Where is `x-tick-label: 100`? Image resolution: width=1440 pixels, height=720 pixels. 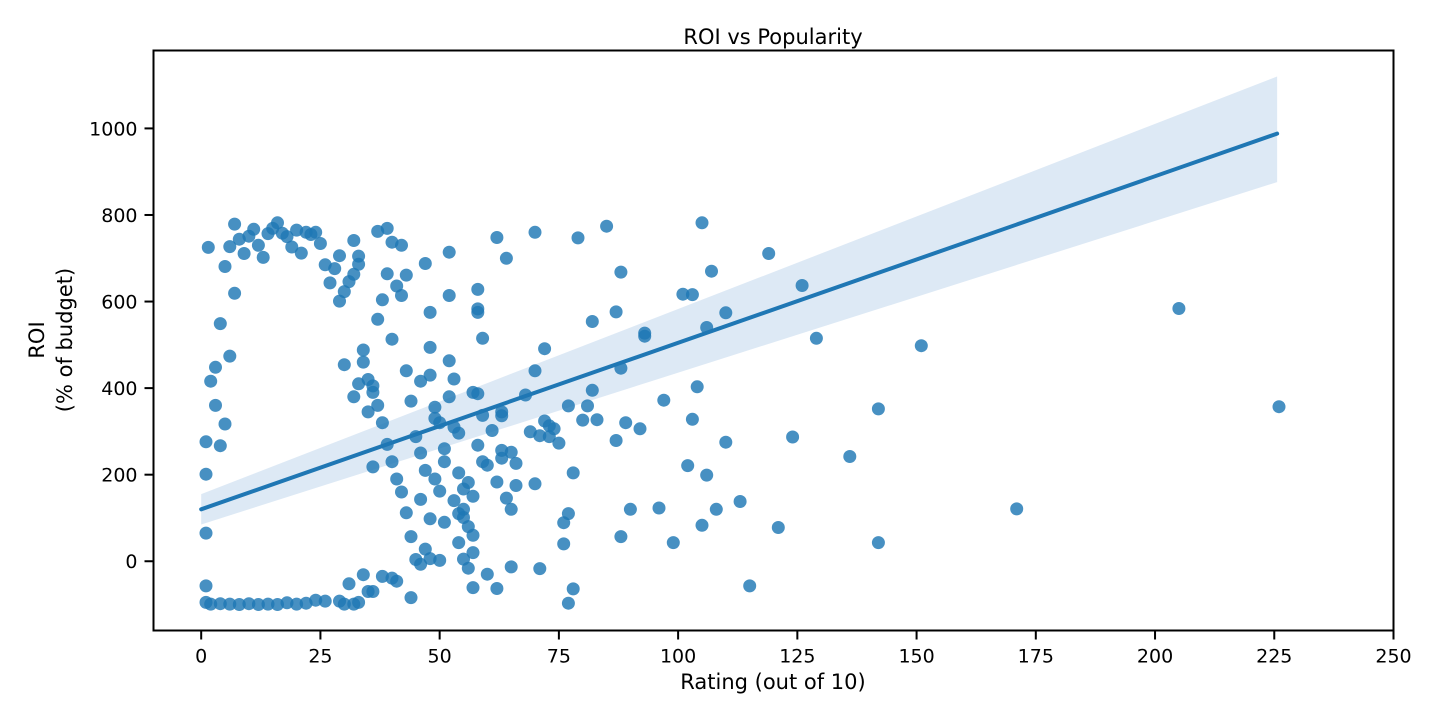 x-tick-label: 100 is located at coordinates (678, 657).